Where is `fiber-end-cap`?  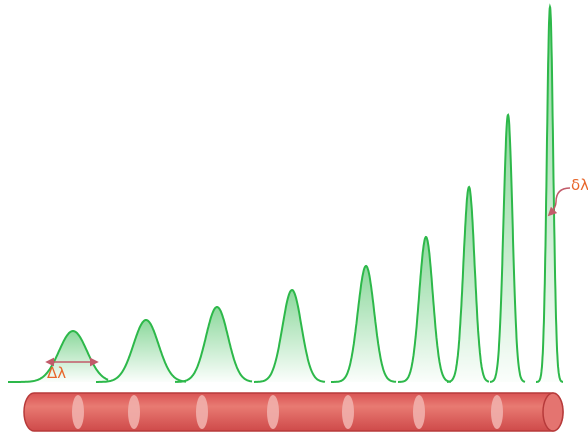
fiber-end-cap is located at coordinates (553, 412).